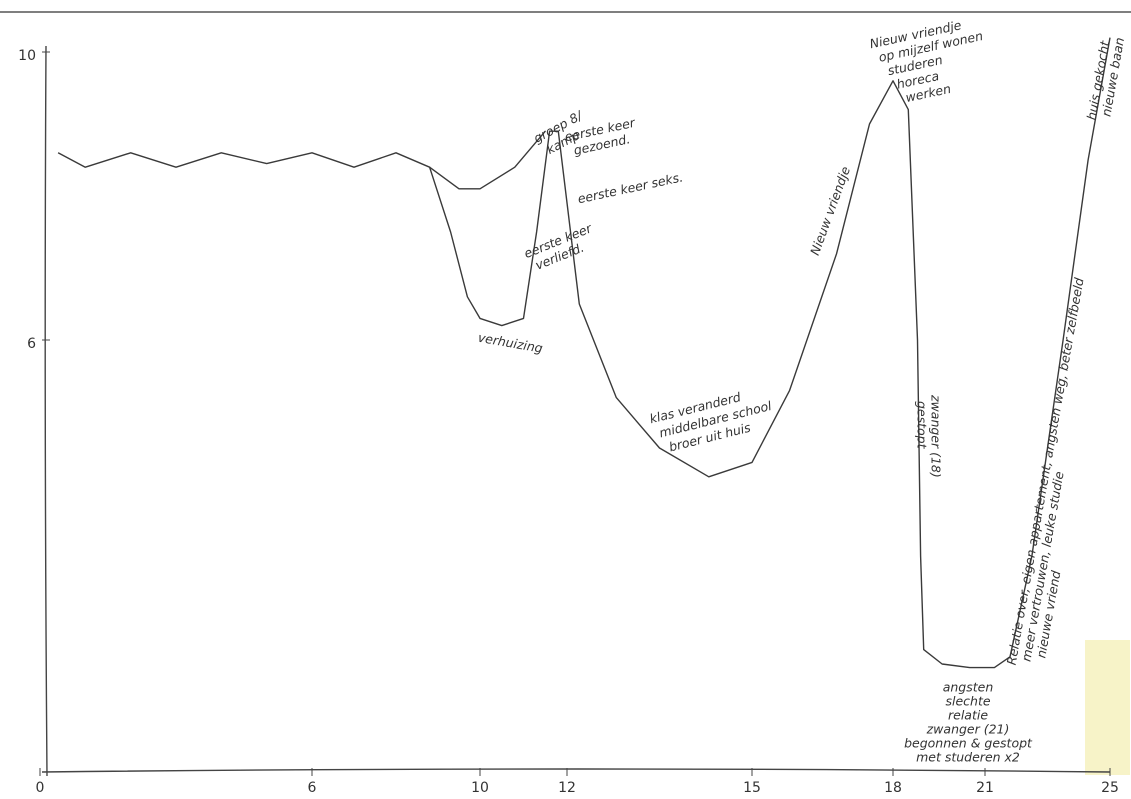  Describe the element at coordinates (1110, 788) in the screenshot. I see `x-tick-label: 25` at that location.